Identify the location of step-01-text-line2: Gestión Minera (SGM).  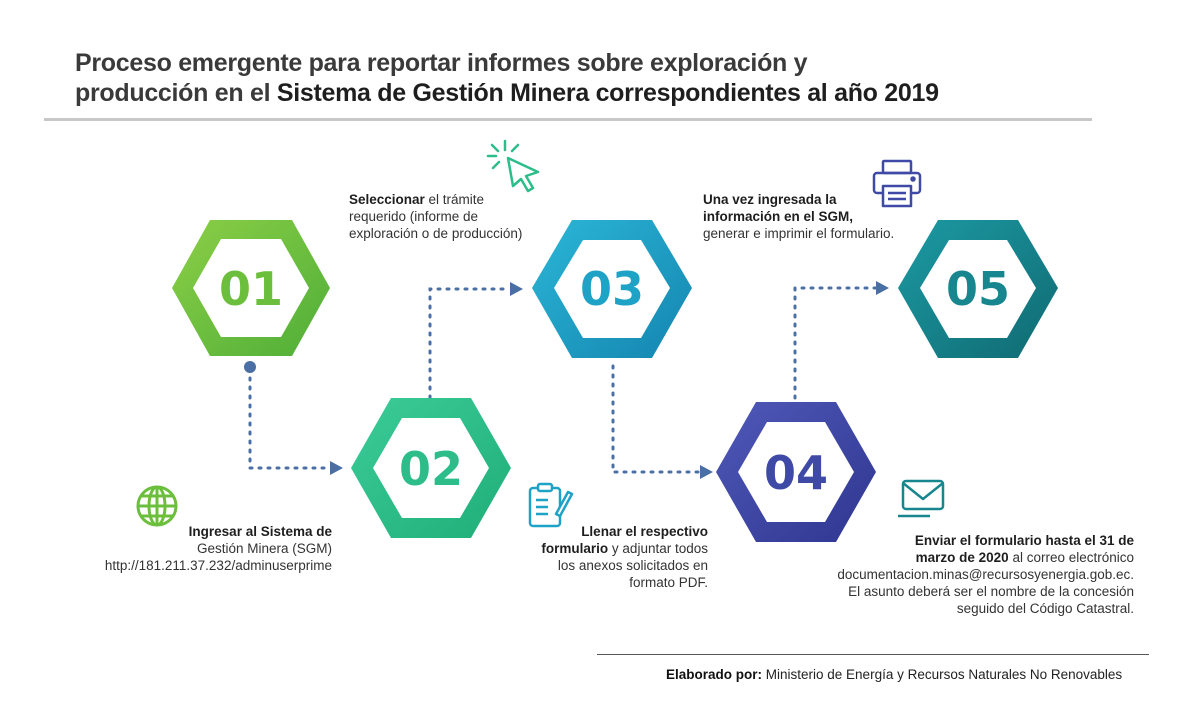
(264, 548).